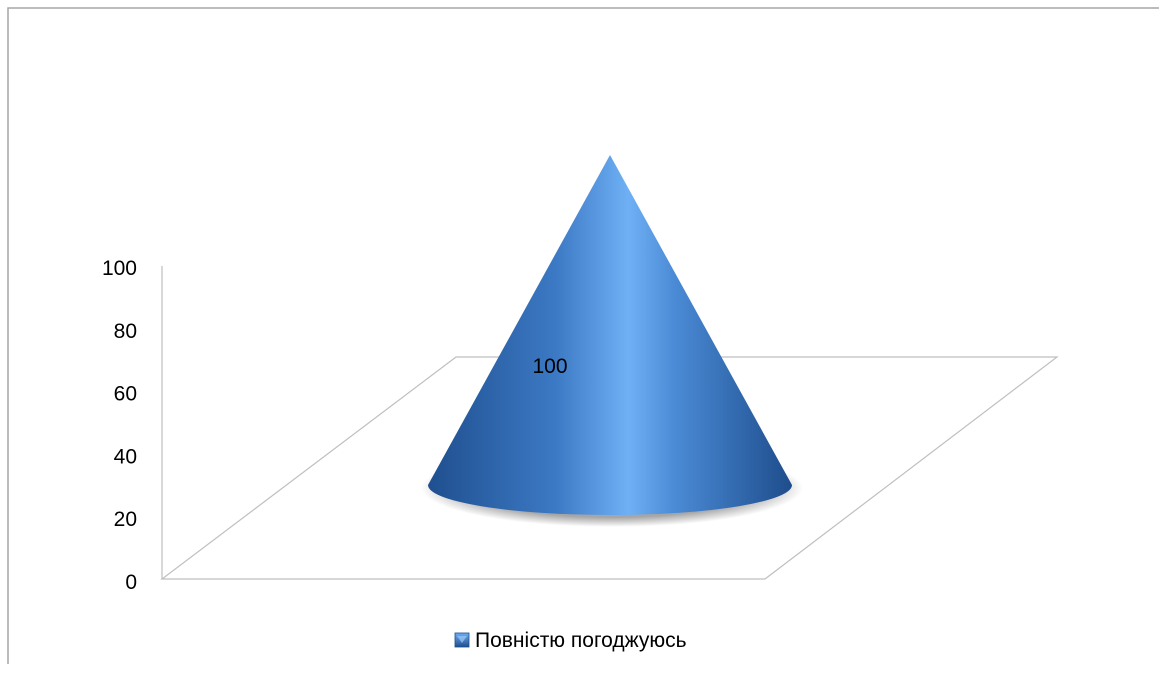 The width and height of the screenshot is (1159, 677). What do you see at coordinates (125, 519) in the screenshot?
I see `y-tick-label-20: 20` at bounding box center [125, 519].